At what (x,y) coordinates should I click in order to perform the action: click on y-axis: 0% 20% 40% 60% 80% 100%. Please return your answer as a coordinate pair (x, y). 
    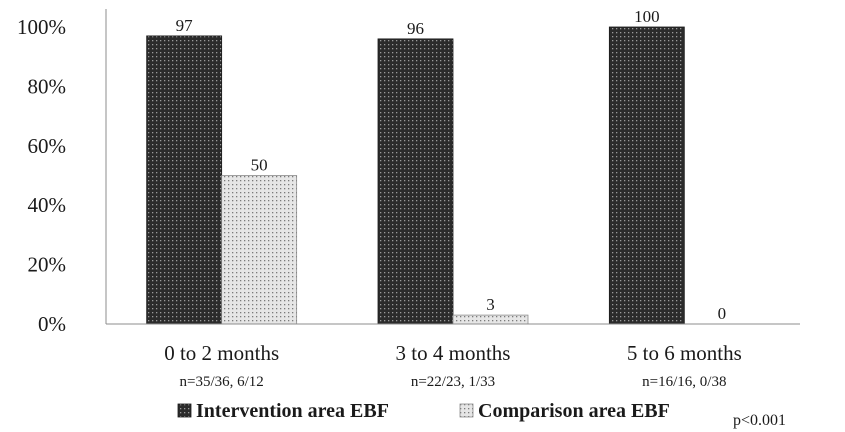
    Looking at the image, I should click on (62, 172).